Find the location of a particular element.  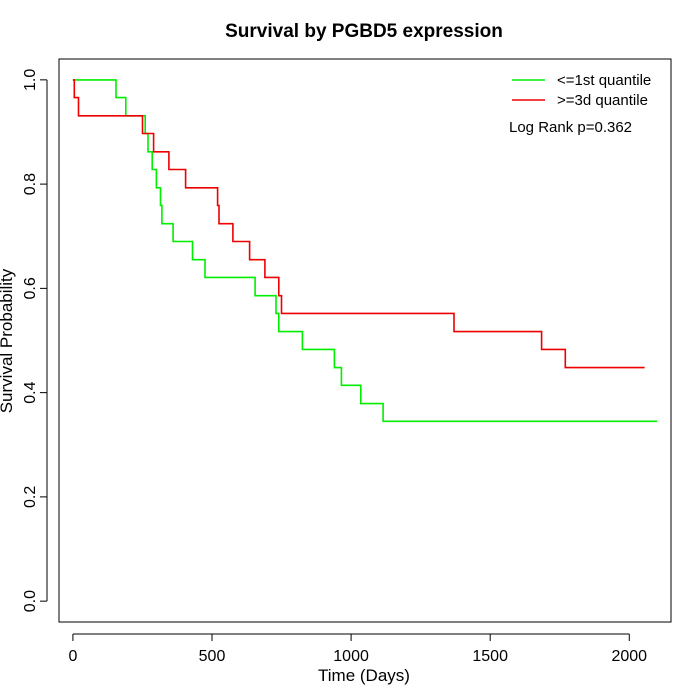

legend-label-2: >=3d quantile is located at coordinates (602, 100).